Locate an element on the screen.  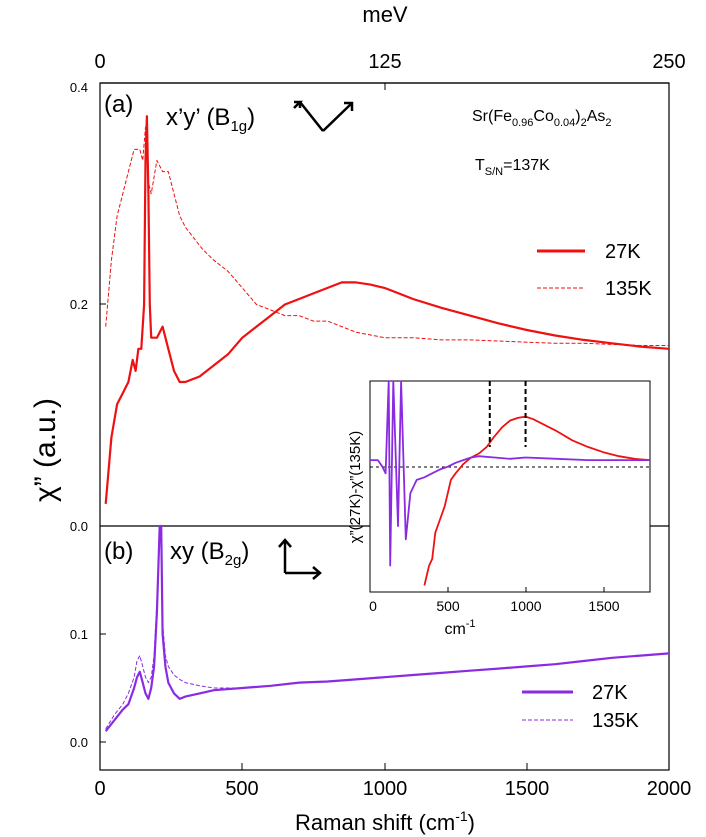
inset-tick-label: 0 is located at coordinates (373, 606).